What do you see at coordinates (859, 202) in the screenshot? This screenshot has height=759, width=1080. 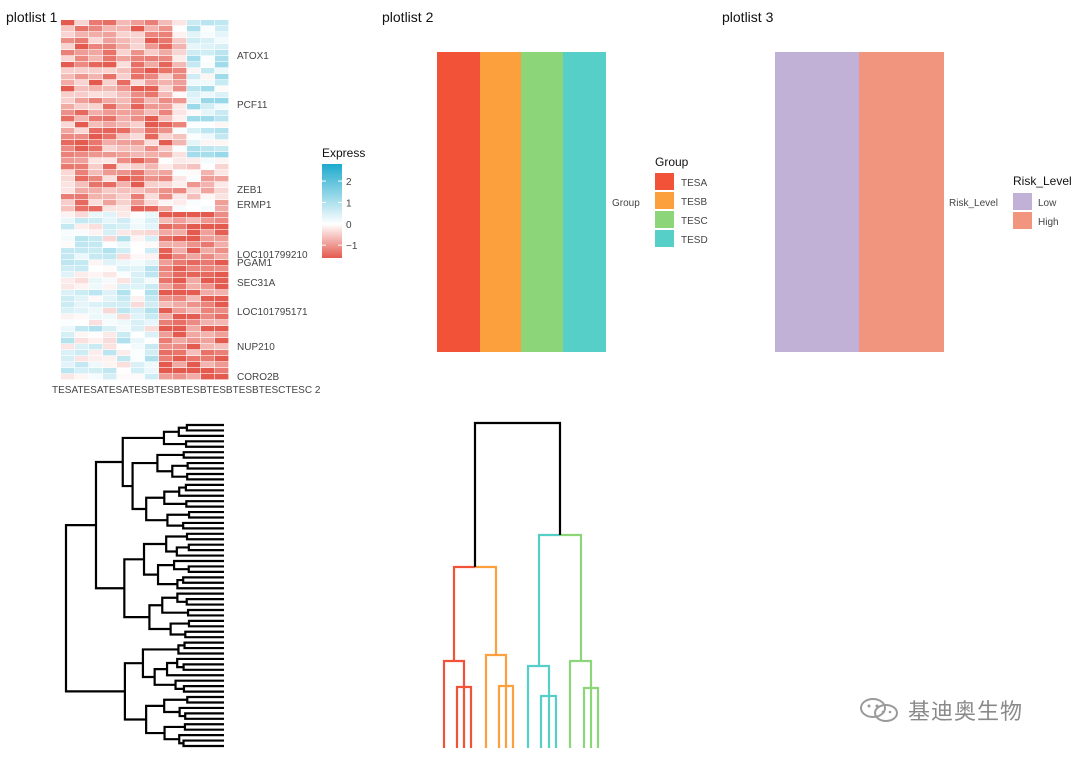 I see `risk-annotation-bar` at bounding box center [859, 202].